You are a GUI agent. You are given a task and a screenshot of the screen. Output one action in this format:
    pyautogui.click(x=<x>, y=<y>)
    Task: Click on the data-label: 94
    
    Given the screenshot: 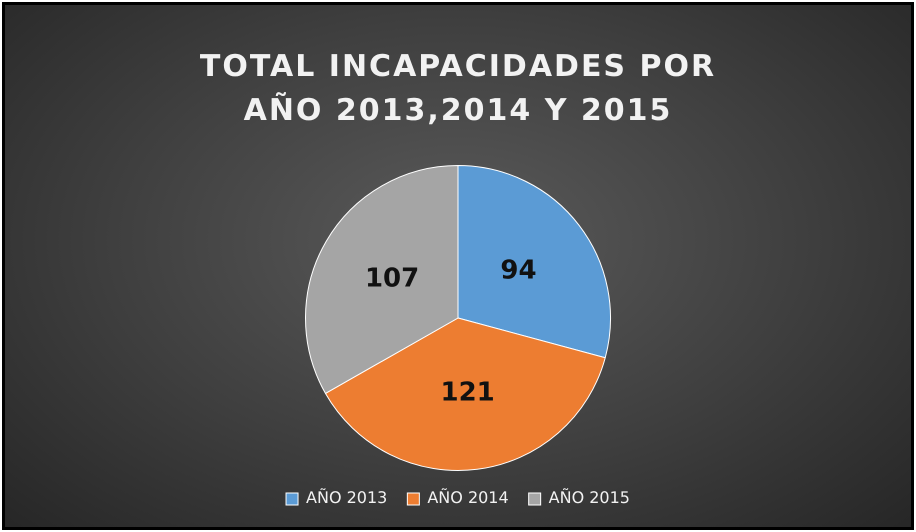 What is the action you would take?
    pyautogui.click(x=518, y=270)
    